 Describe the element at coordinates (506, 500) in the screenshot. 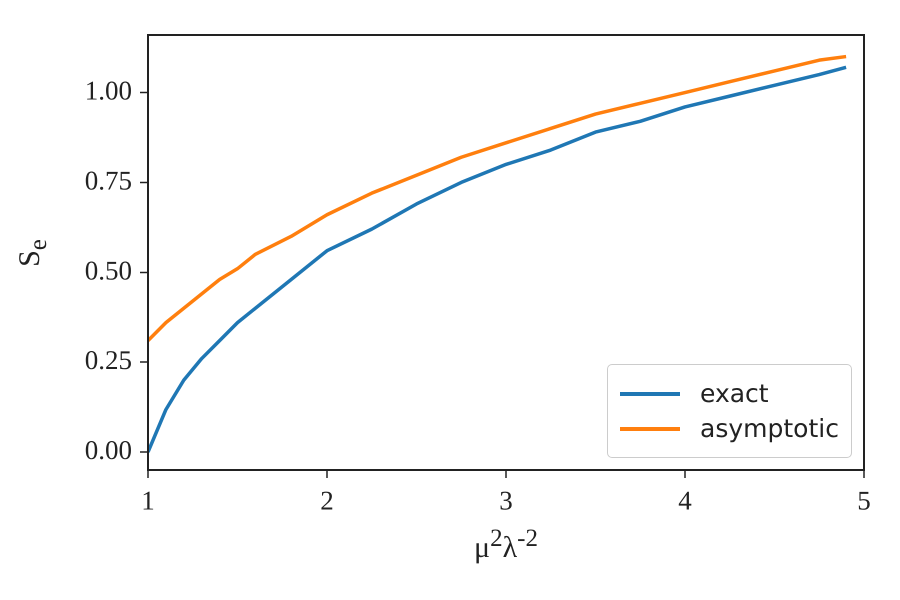

I see `x-tick-label: 3` at that location.